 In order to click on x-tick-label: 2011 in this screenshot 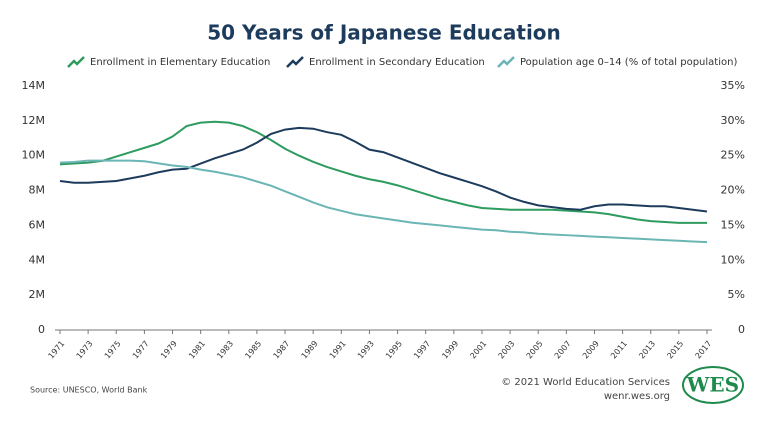, I will do `click(619, 349)`.